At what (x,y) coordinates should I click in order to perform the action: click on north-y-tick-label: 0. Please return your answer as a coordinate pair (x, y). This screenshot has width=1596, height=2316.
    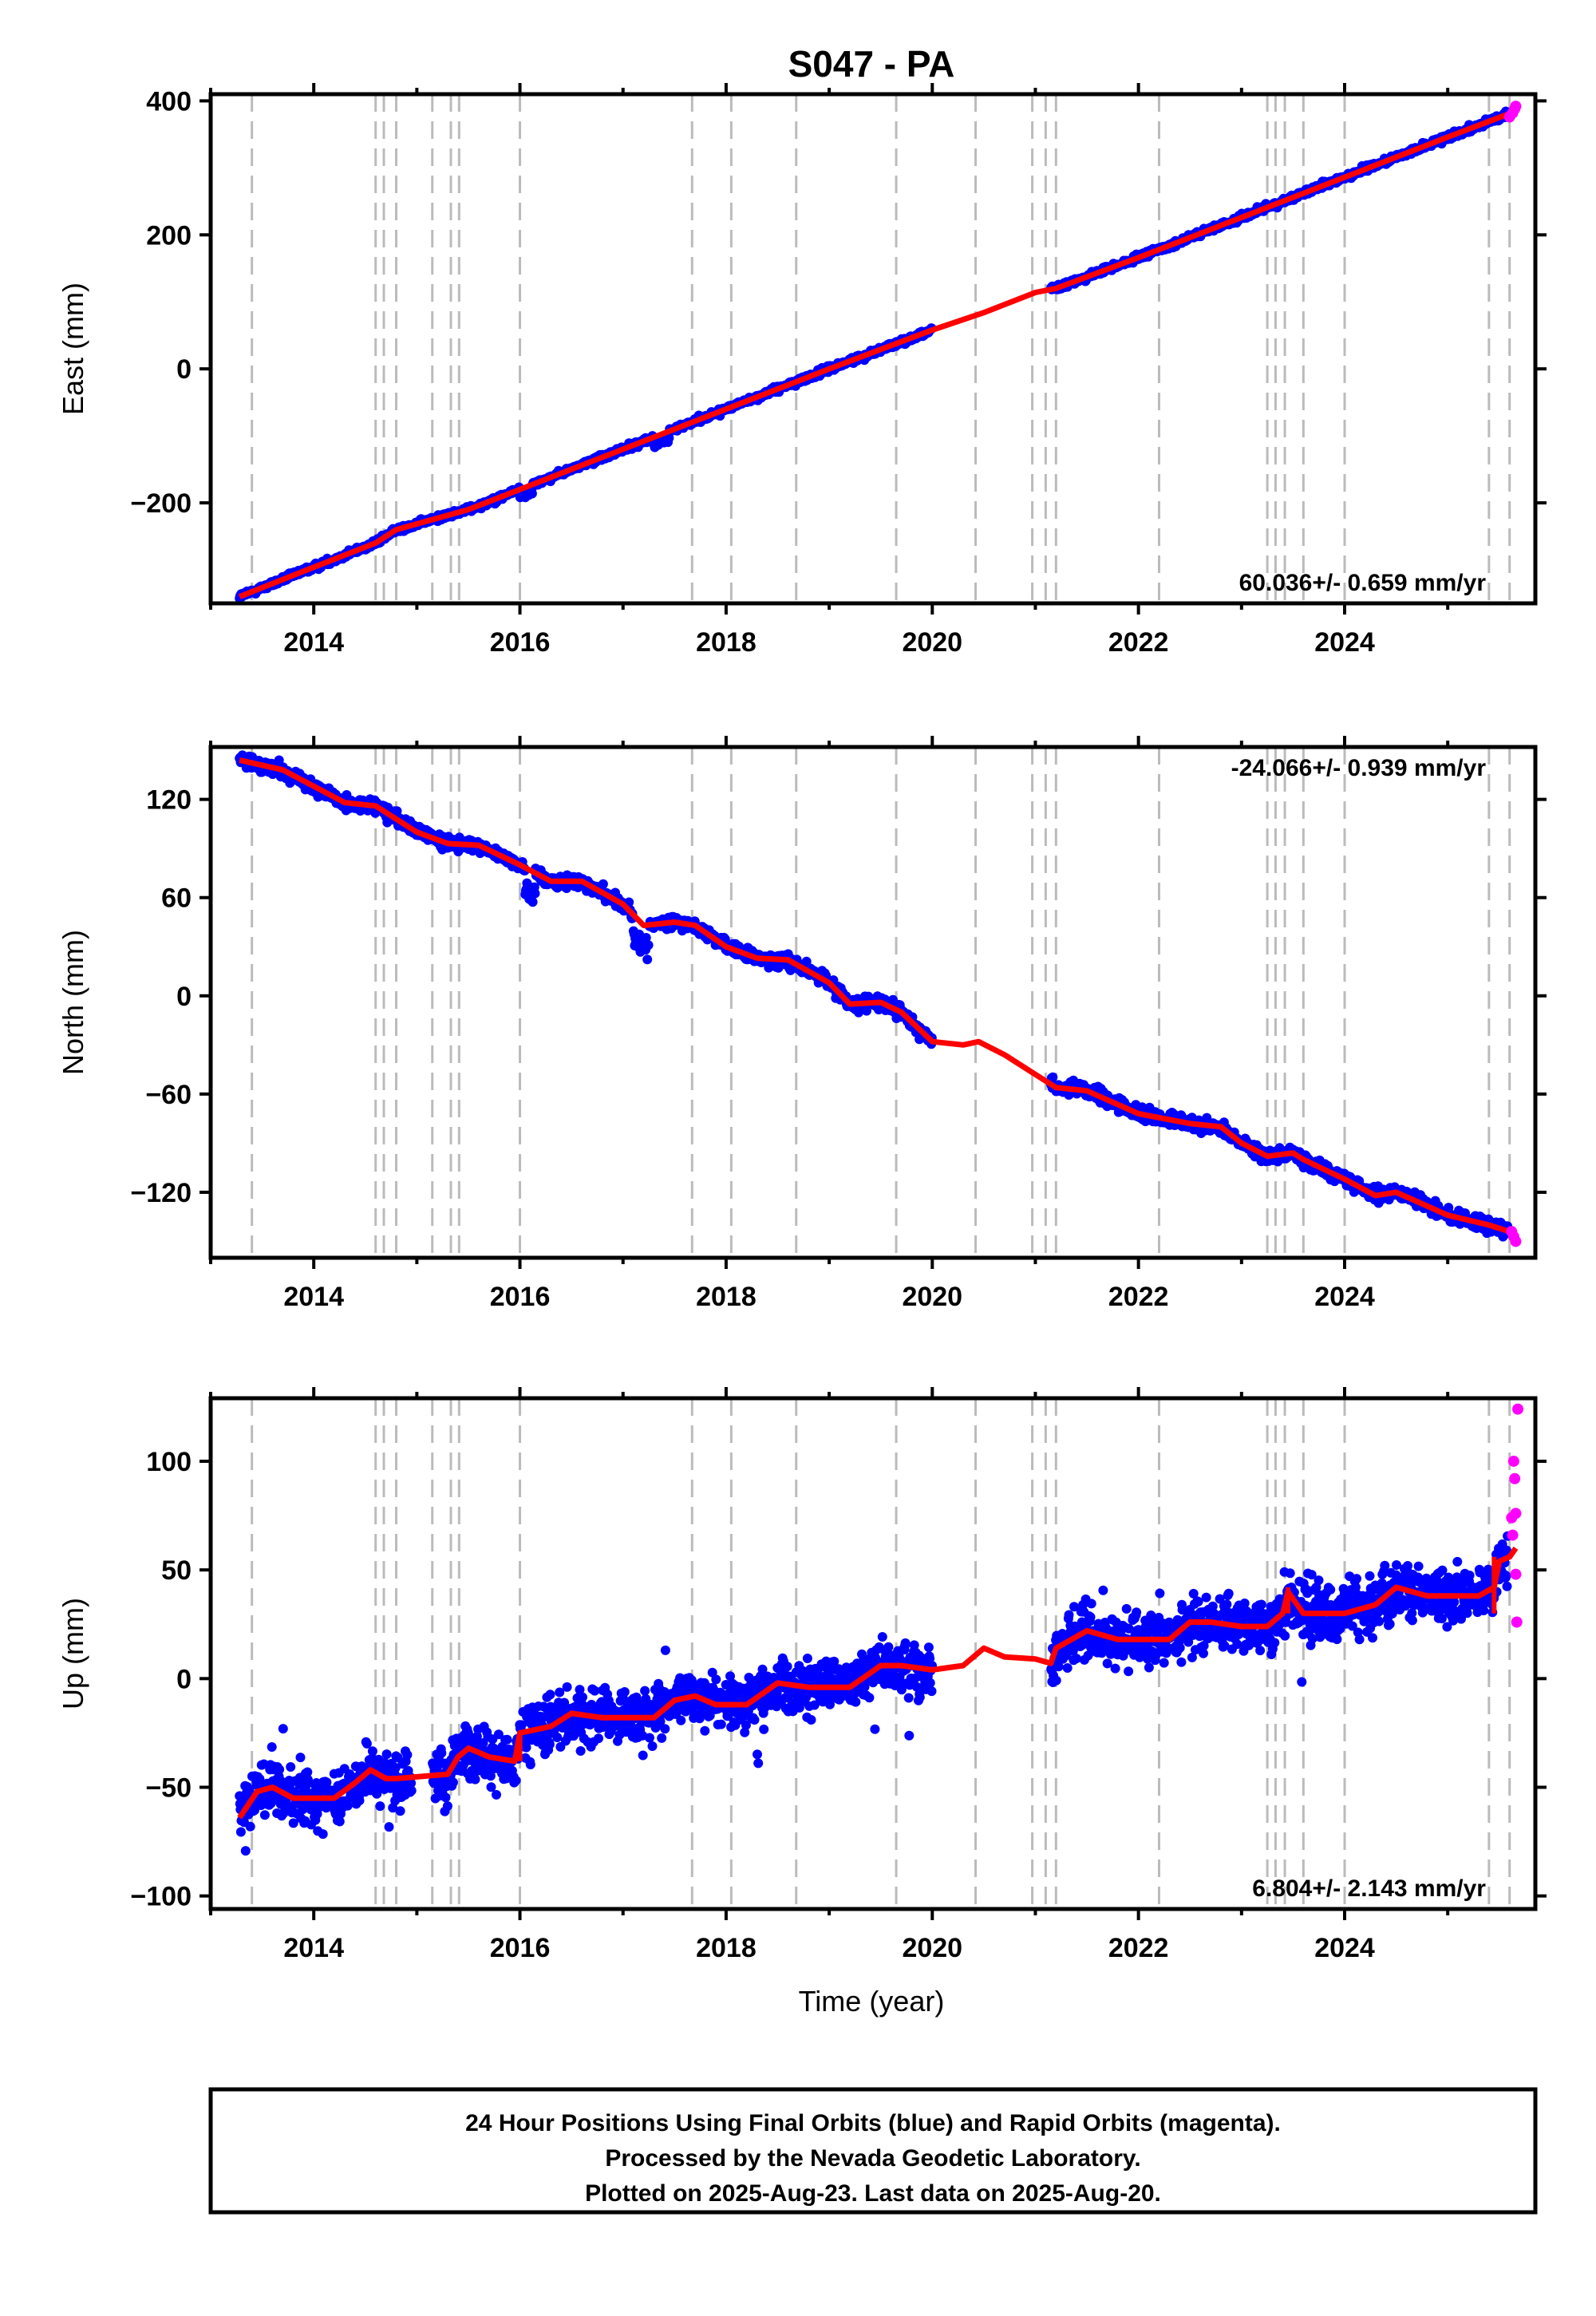
    Looking at the image, I should click on (184, 997).